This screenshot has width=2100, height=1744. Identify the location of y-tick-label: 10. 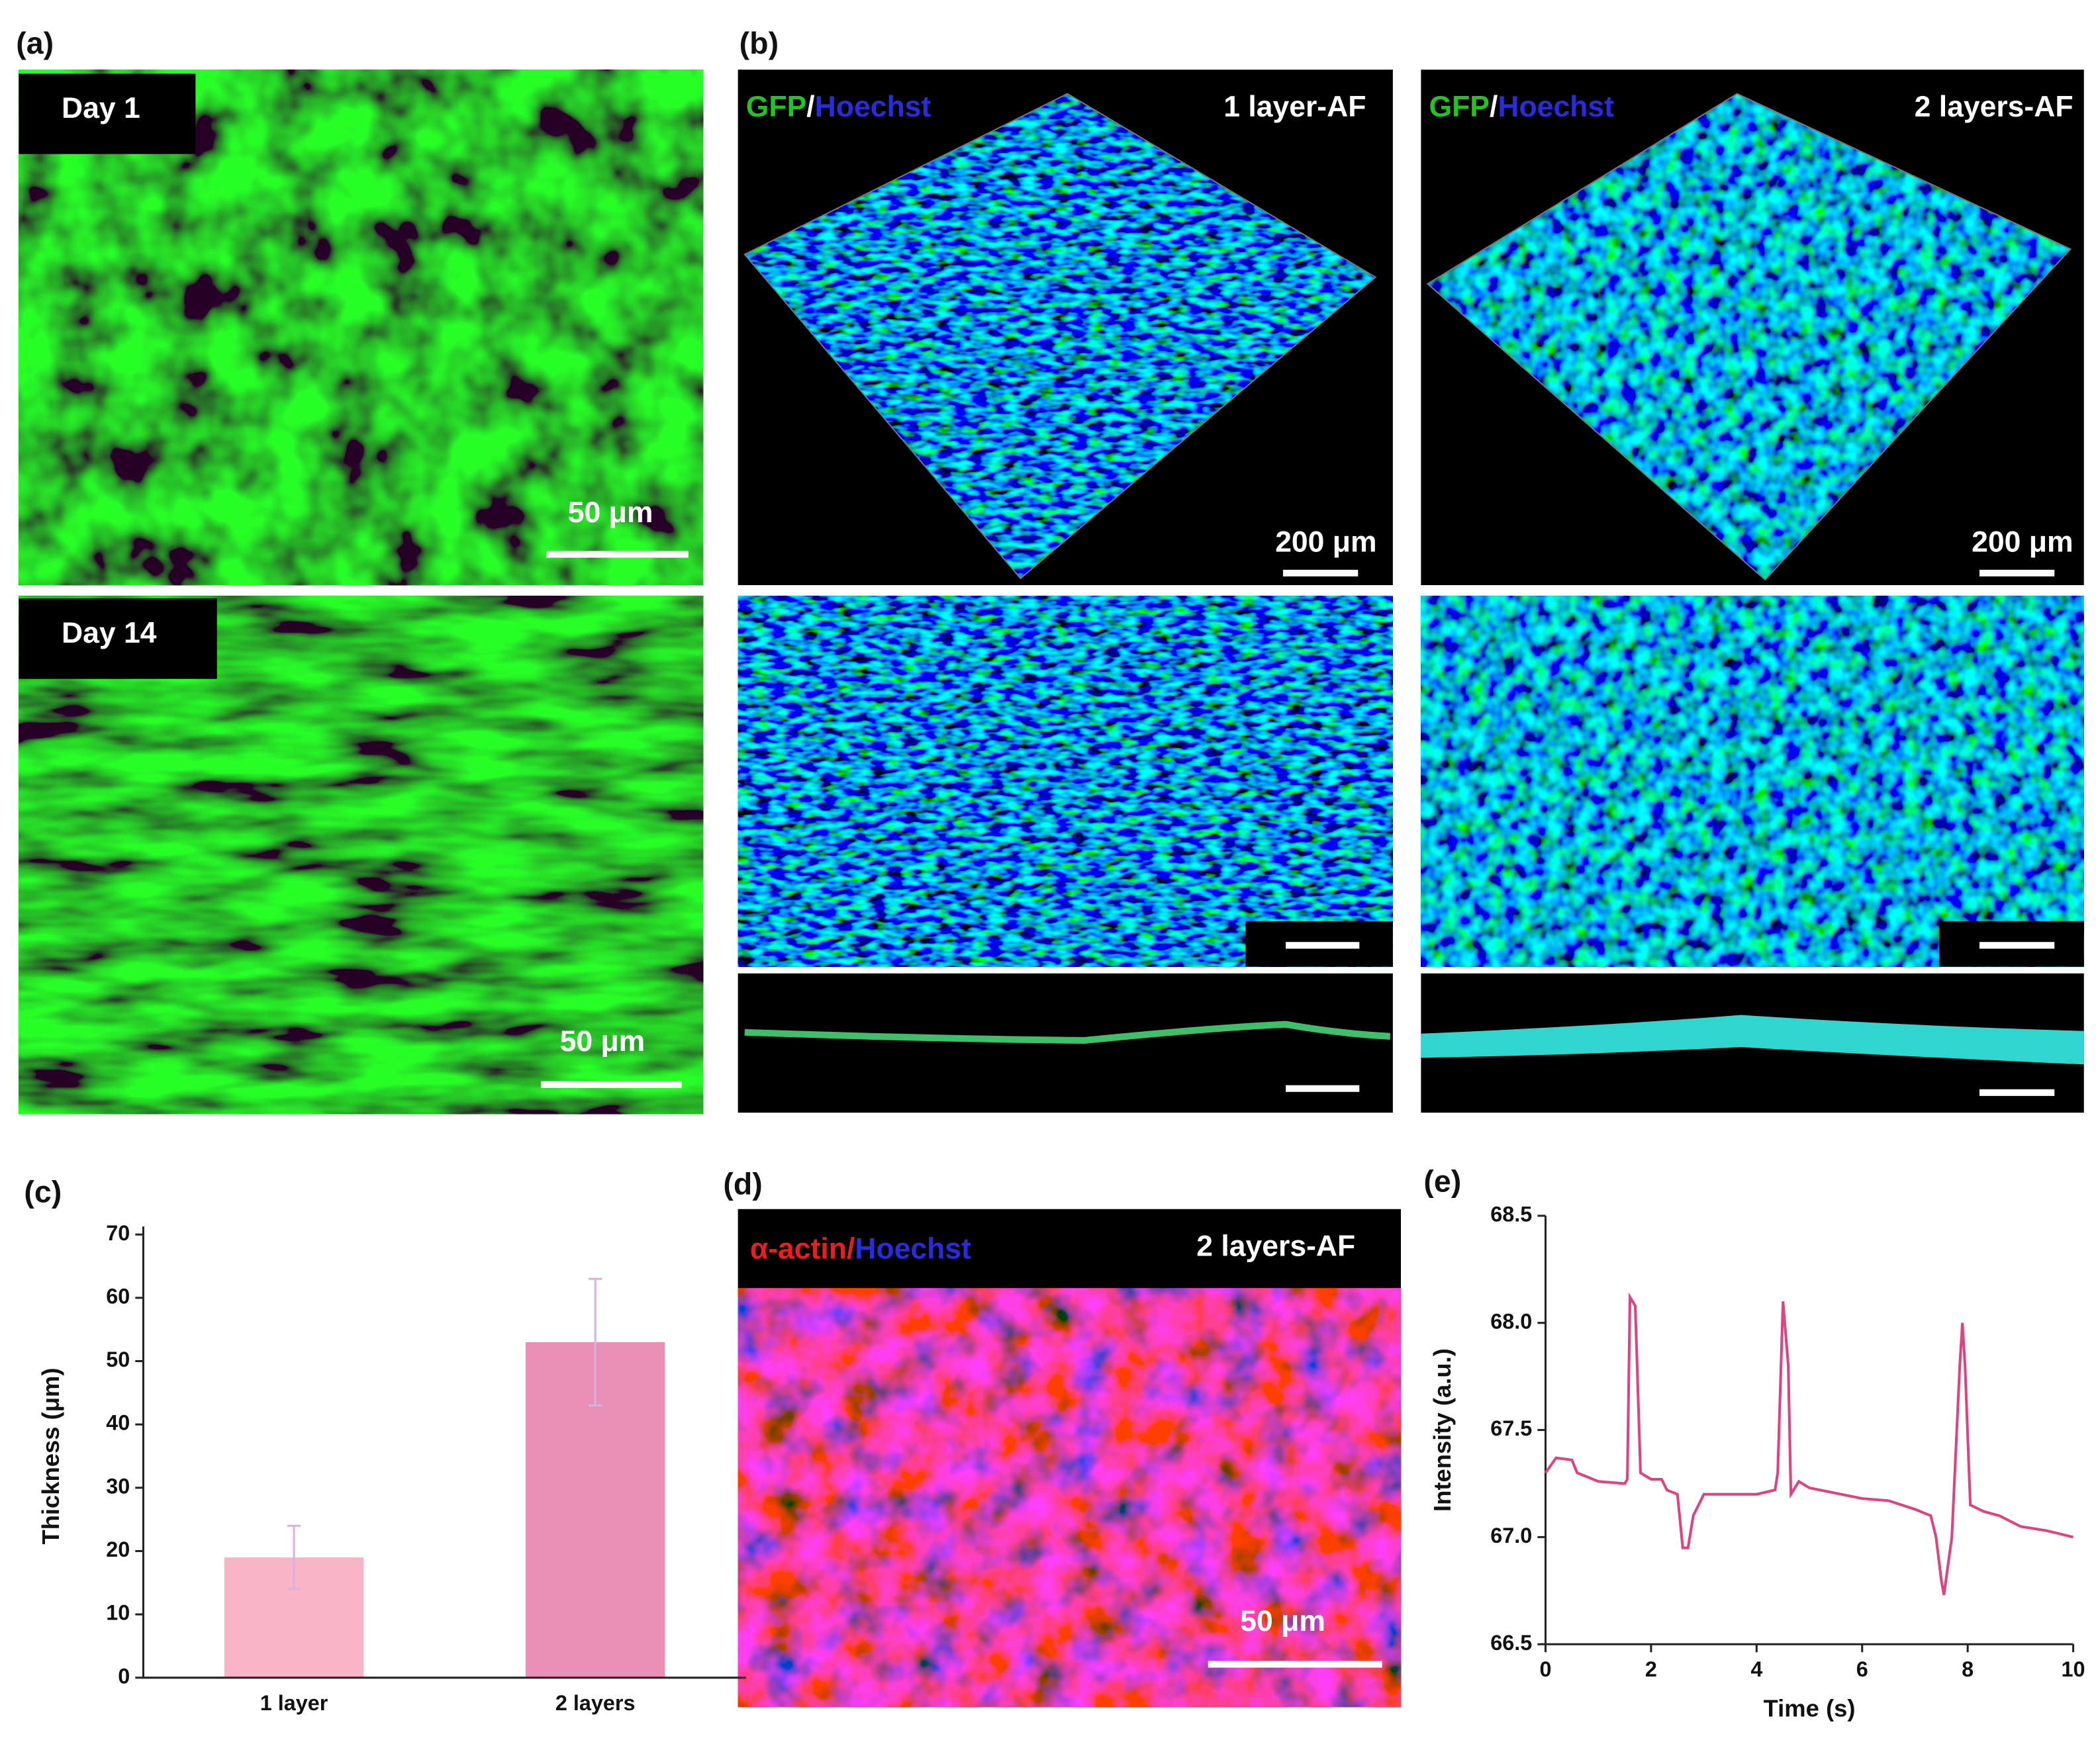
(118, 1613).